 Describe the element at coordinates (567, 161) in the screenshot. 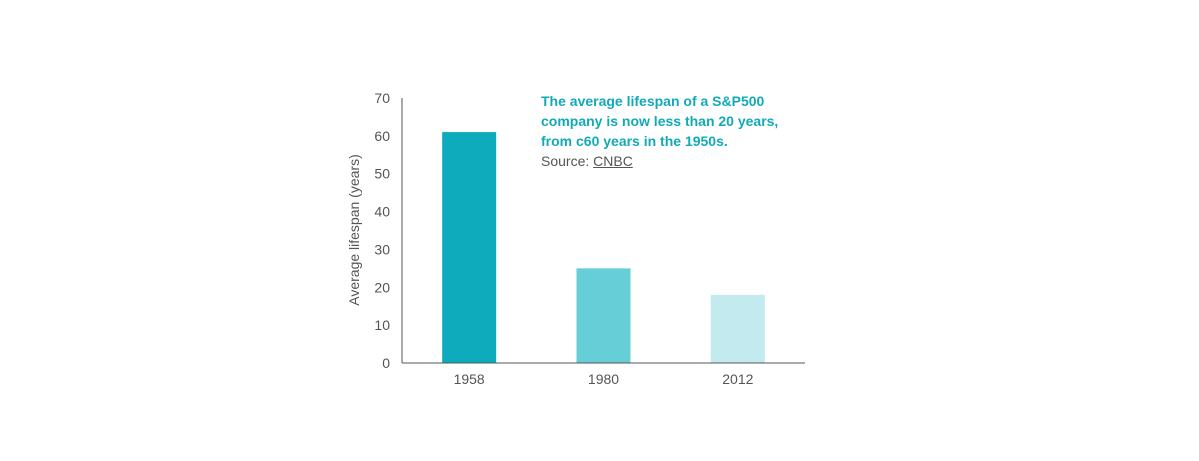

I see `source-prefix: Source:` at that location.